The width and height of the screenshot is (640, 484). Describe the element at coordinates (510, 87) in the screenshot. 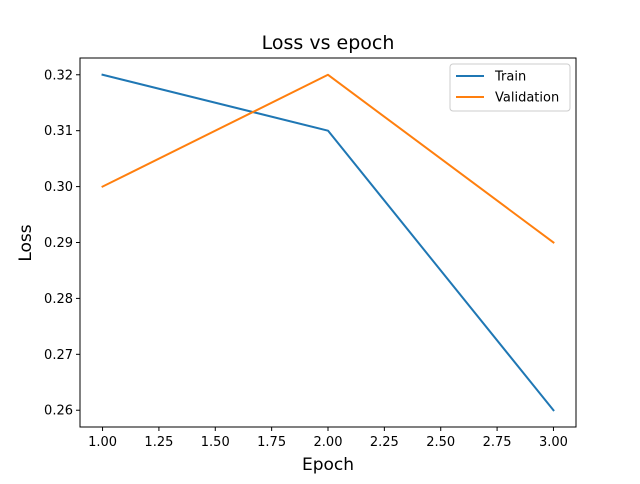

I see `legend: Train Validation` at that location.